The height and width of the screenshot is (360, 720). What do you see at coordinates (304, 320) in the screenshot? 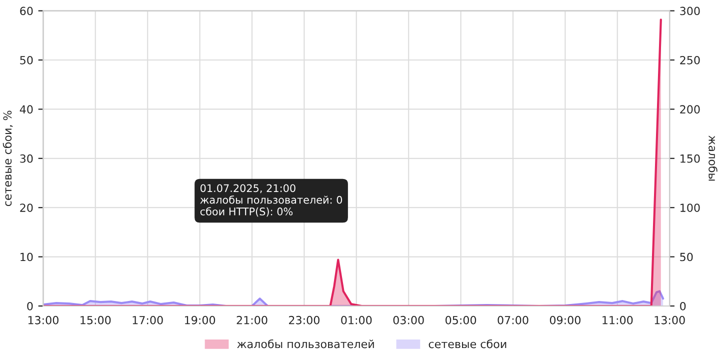
I see `x-tick-label: 23:00` at bounding box center [304, 320].